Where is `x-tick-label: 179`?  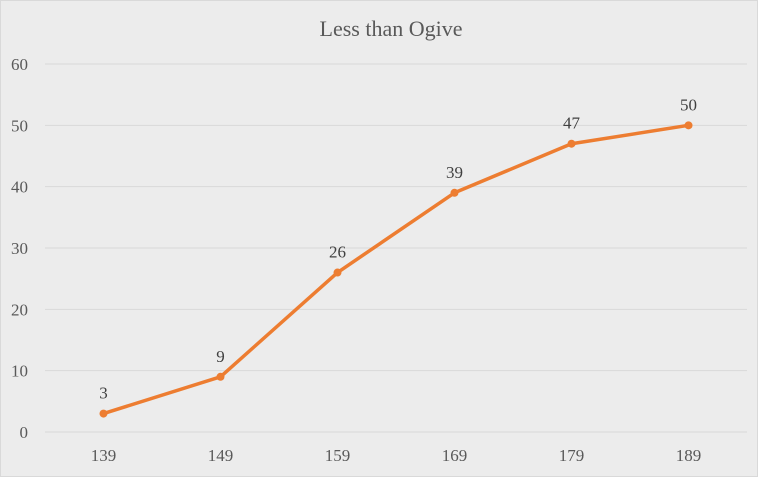 x-tick-label: 179 is located at coordinates (572, 455).